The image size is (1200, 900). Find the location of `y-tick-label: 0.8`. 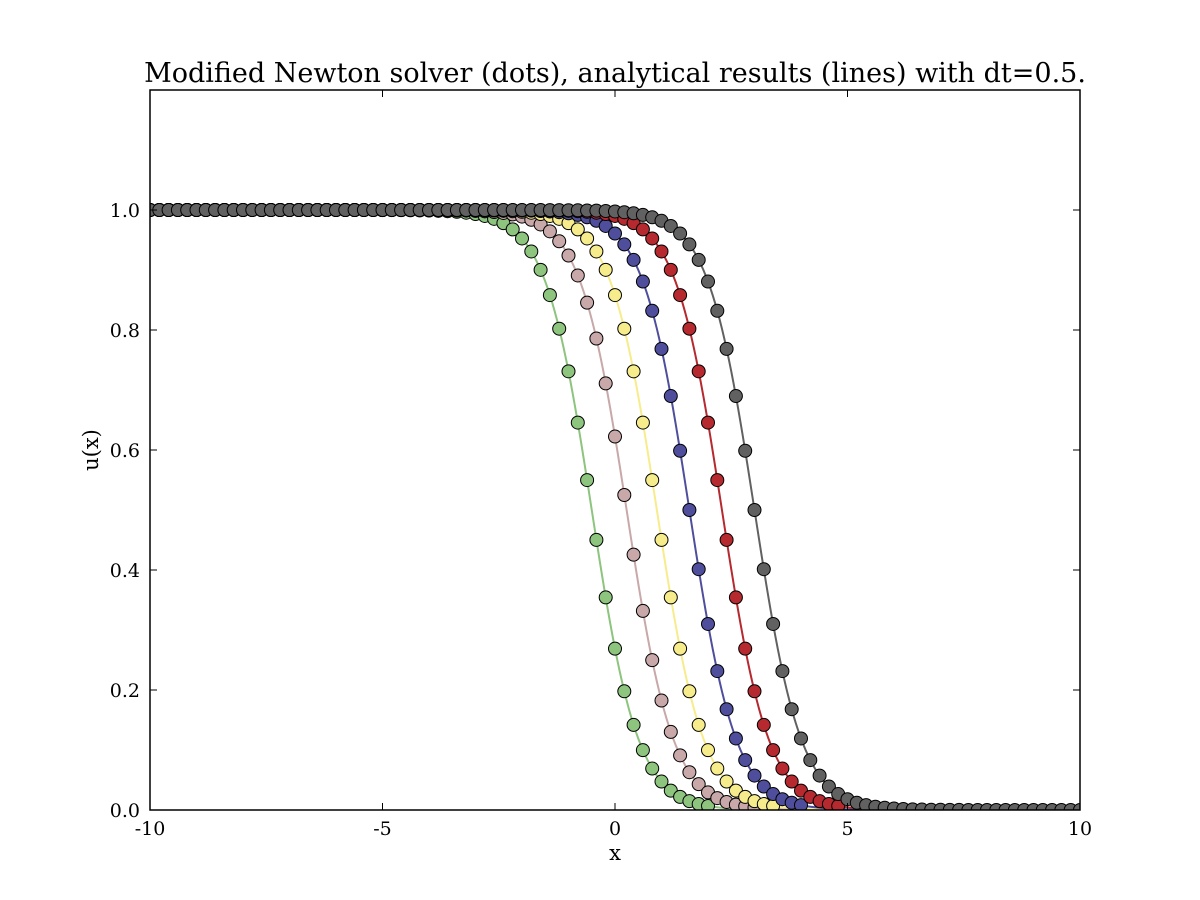

y-tick-label: 0.8 is located at coordinates (125, 331).